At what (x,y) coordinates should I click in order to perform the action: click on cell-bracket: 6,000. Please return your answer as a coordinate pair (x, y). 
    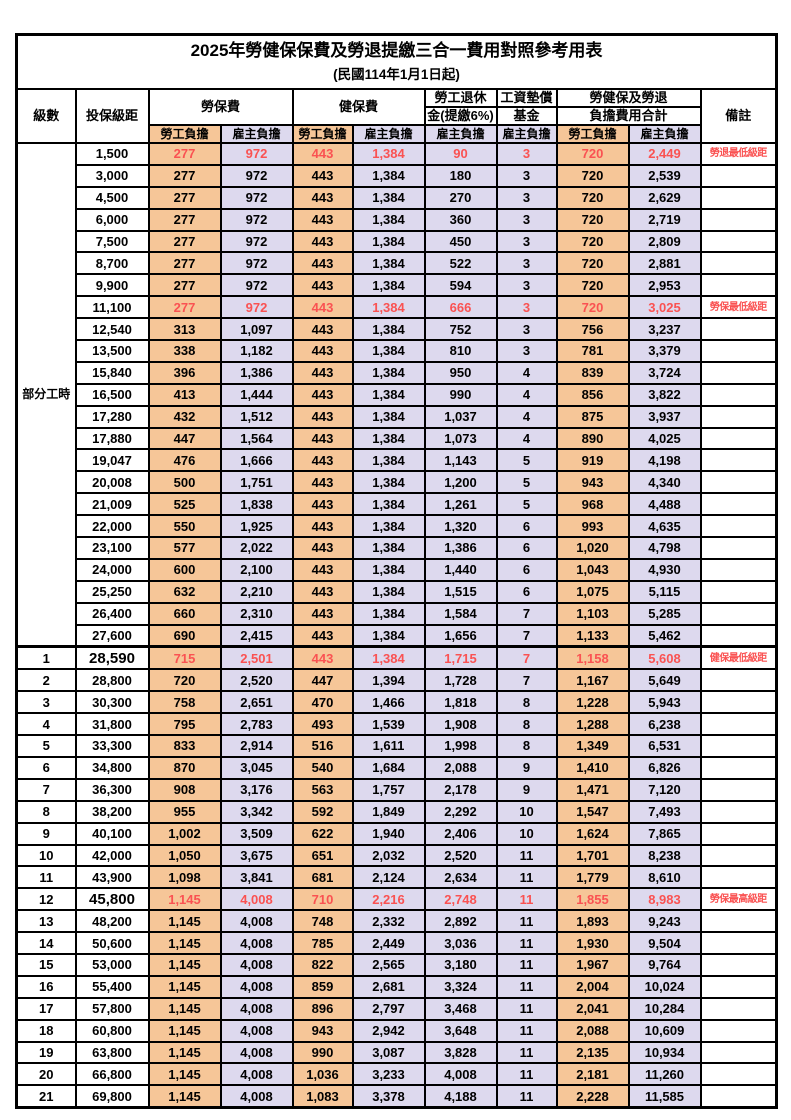
    Looking at the image, I should click on (112, 219).